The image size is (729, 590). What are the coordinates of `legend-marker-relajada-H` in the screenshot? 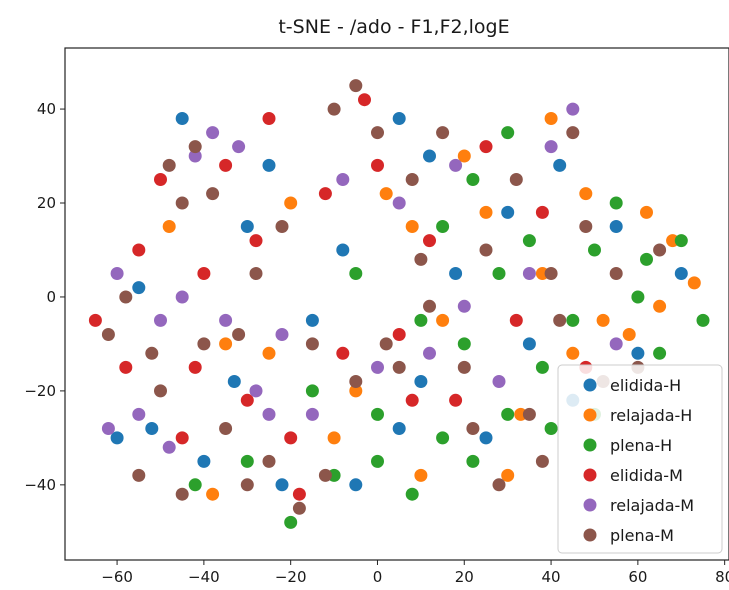 It's located at (590, 415).